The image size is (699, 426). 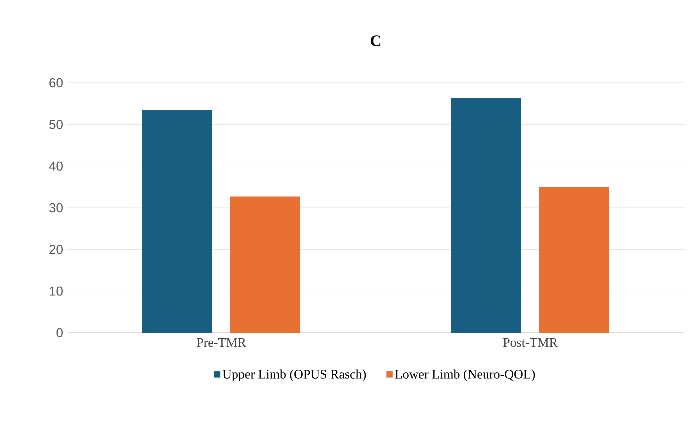 I want to click on y-tick-label: 50, so click(x=56, y=125).